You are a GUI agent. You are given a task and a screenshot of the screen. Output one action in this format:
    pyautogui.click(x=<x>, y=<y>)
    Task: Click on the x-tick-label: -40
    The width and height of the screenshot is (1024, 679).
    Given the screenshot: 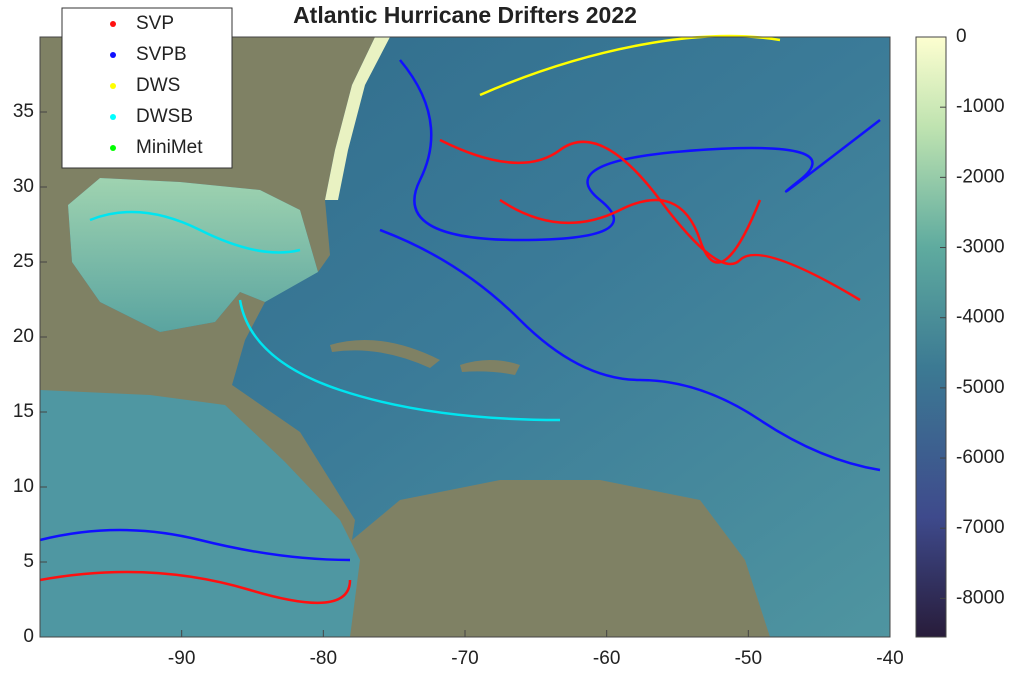 What is the action you would take?
    pyautogui.click(x=889, y=658)
    